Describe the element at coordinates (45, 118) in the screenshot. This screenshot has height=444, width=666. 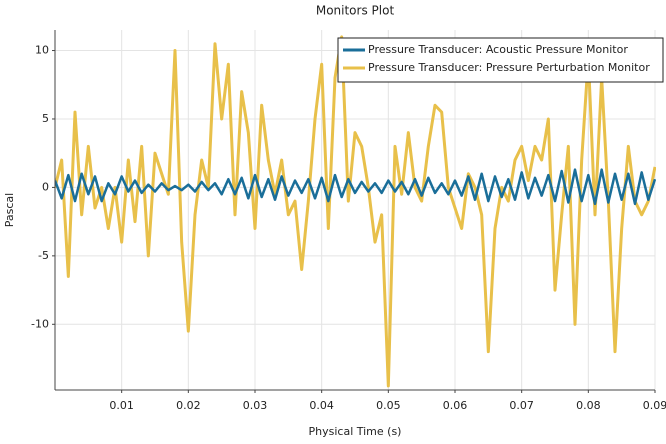
I see `y-tick-label: 5` at that location.